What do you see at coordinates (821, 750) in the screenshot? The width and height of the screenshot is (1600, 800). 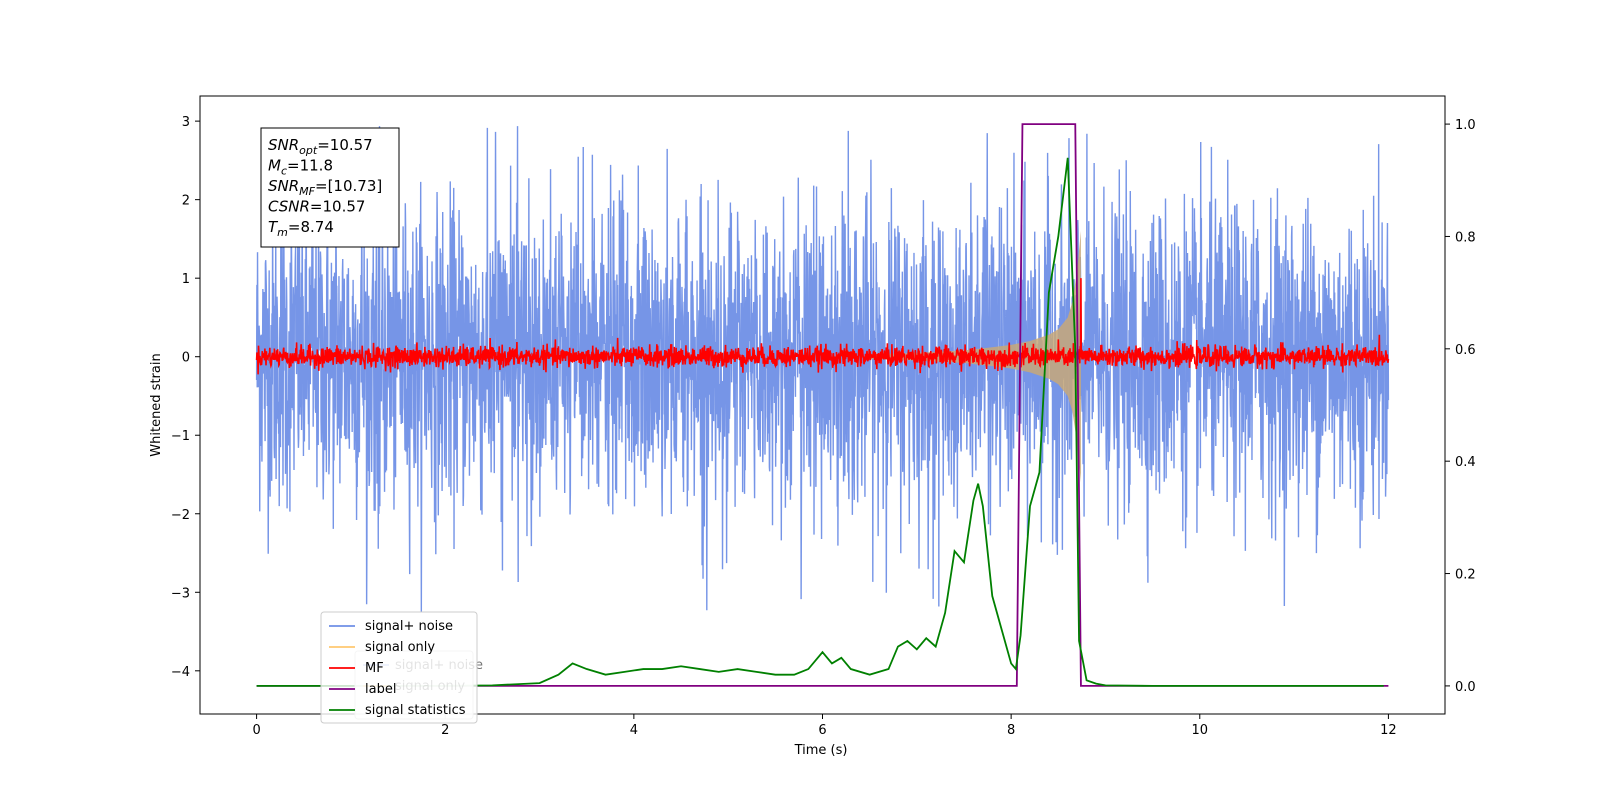 I see `x-axis-label: Time (s)` at bounding box center [821, 750].